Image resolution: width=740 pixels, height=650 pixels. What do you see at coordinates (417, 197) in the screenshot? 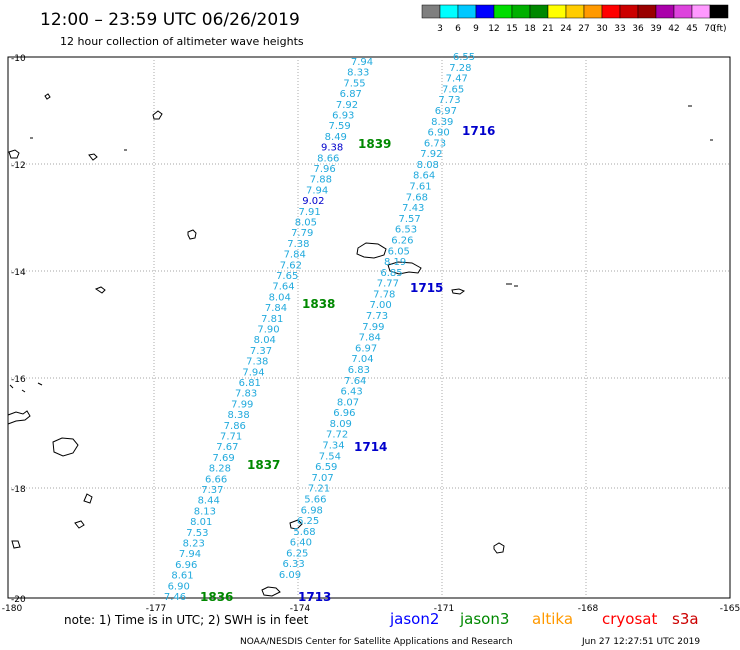
I see `wave-height-label: 7.68` at bounding box center [417, 197].